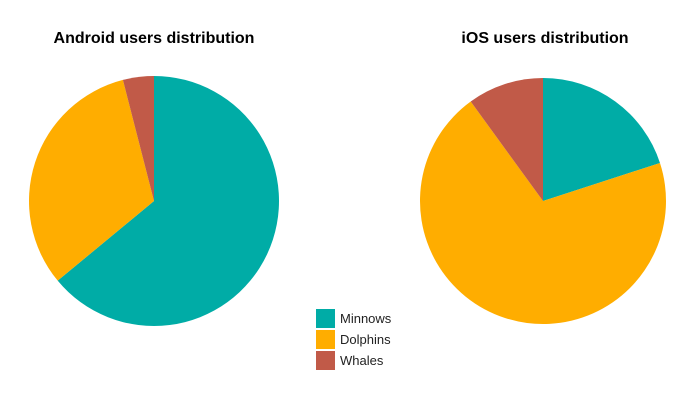  I want to click on legend-swatch-minnows, so click(325, 318).